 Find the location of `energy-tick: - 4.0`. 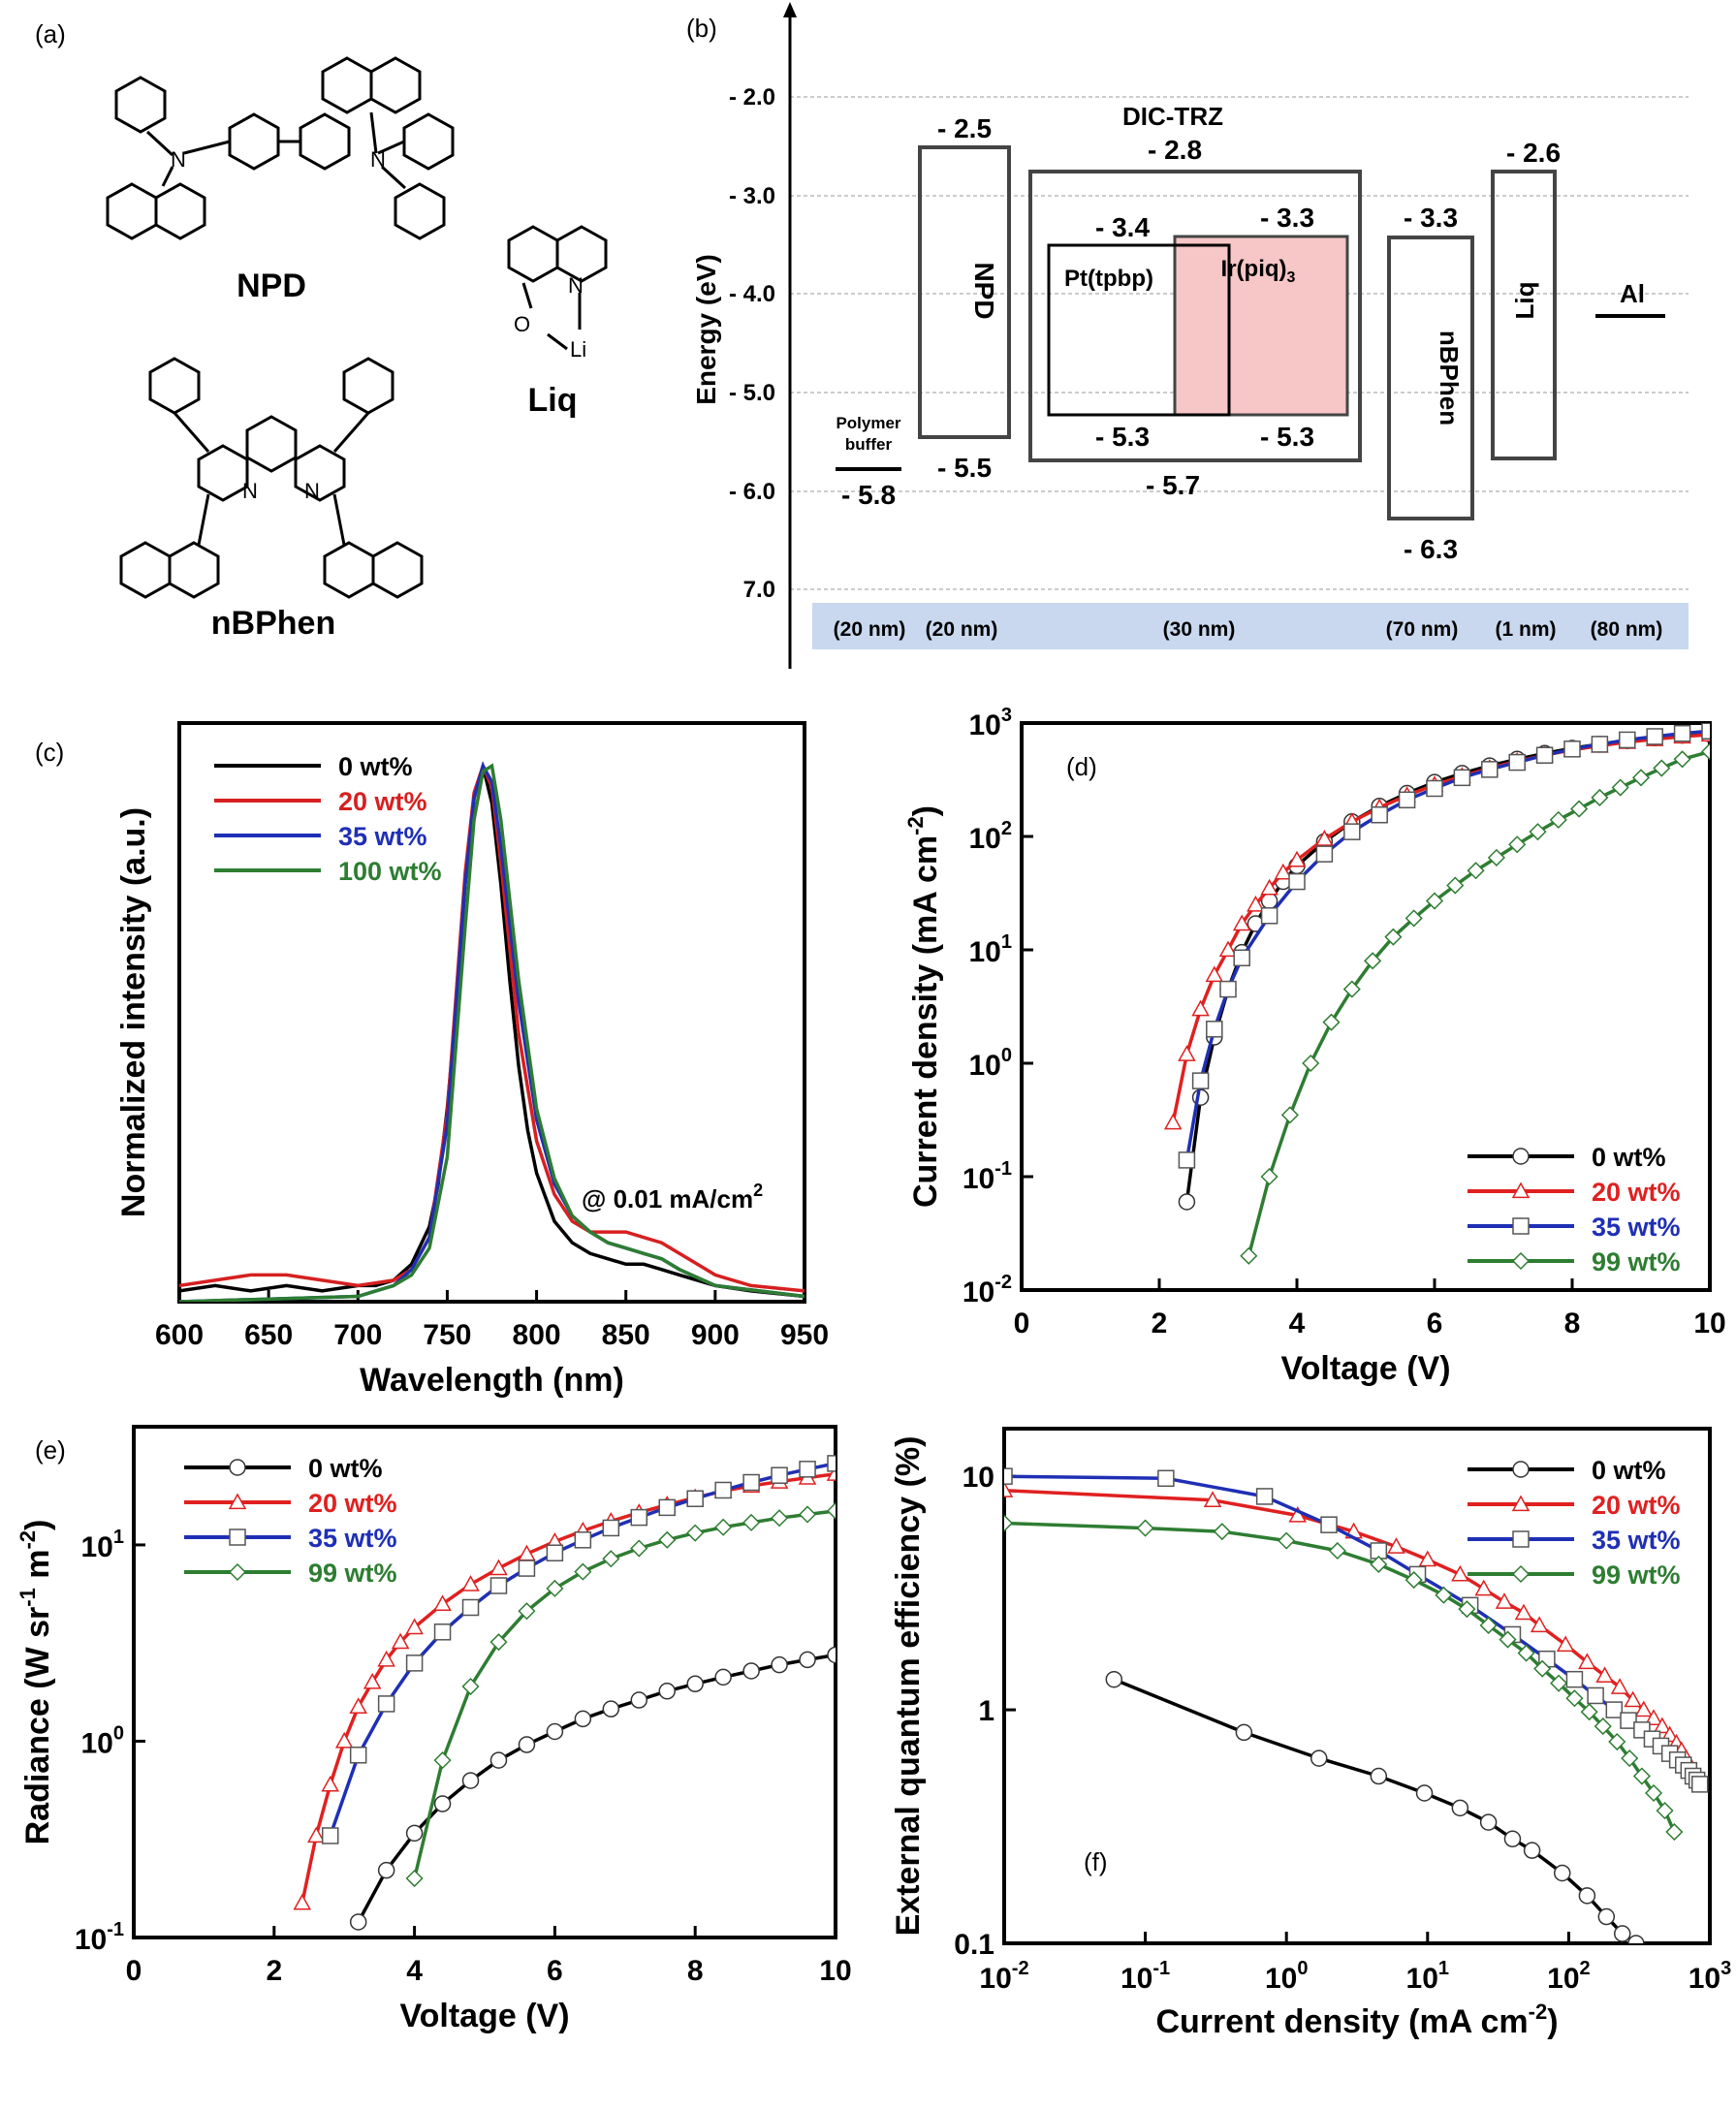

energy-tick: - 4.0 is located at coordinates (752, 294).